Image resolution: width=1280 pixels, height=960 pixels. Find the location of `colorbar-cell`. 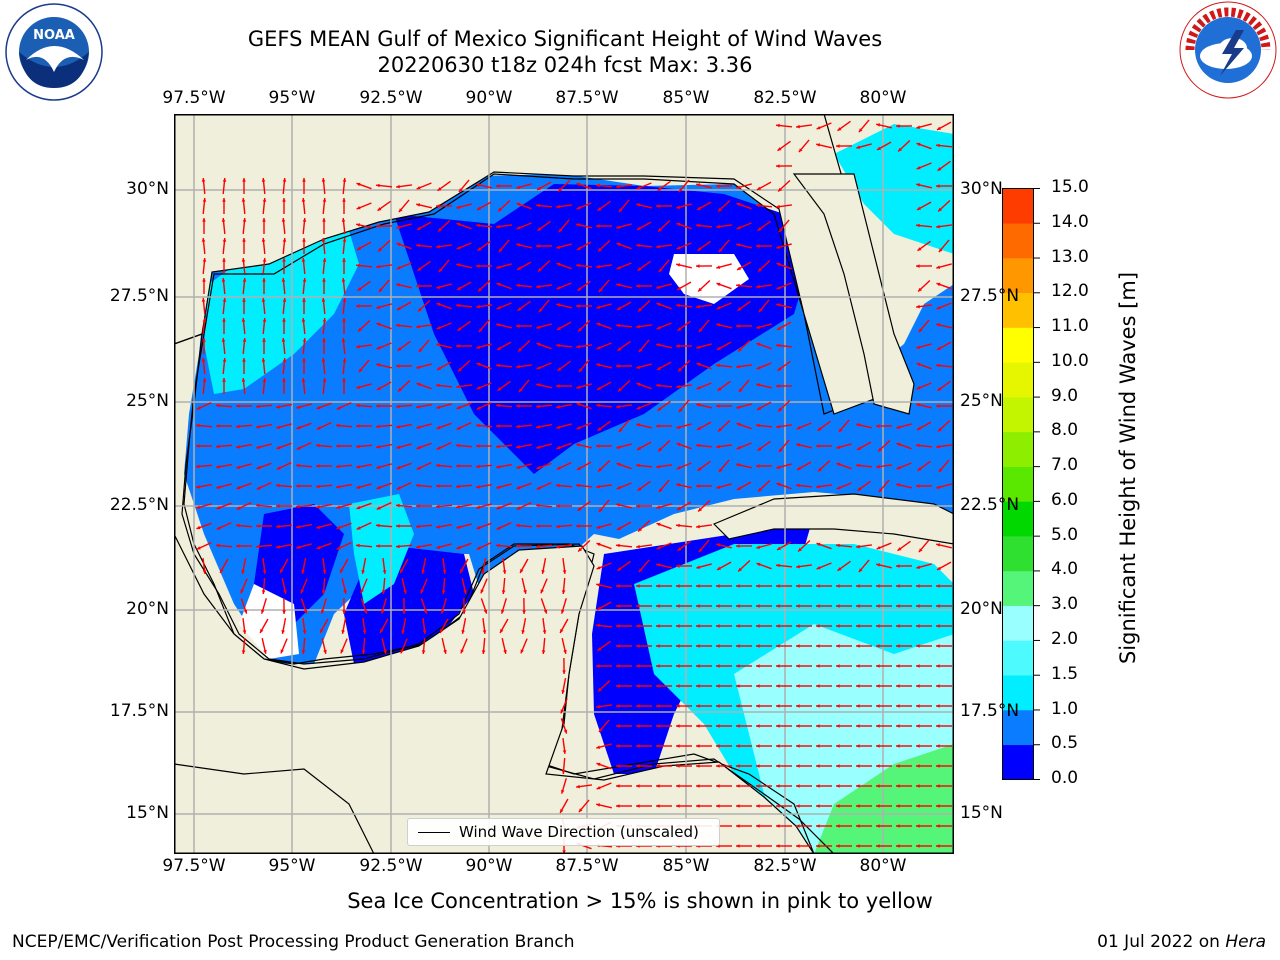

colorbar-cell is located at coordinates (1018, 519).